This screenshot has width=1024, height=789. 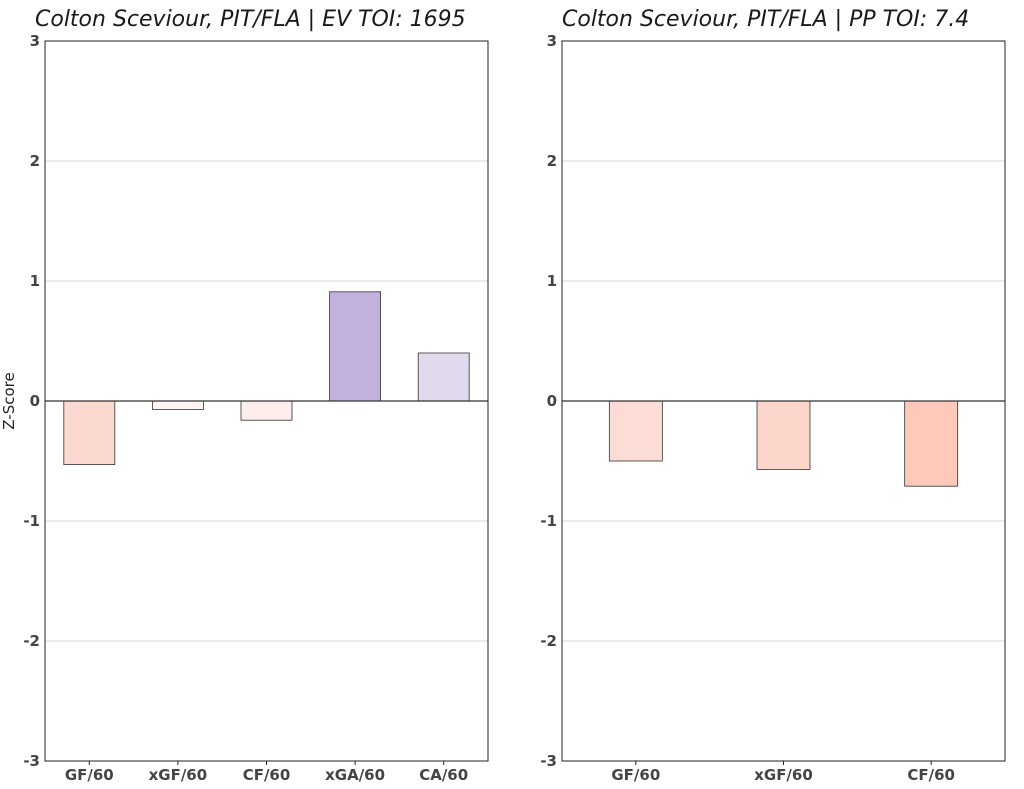 I want to click on ev-x-tick-label: xGA/60, so click(x=355, y=775).